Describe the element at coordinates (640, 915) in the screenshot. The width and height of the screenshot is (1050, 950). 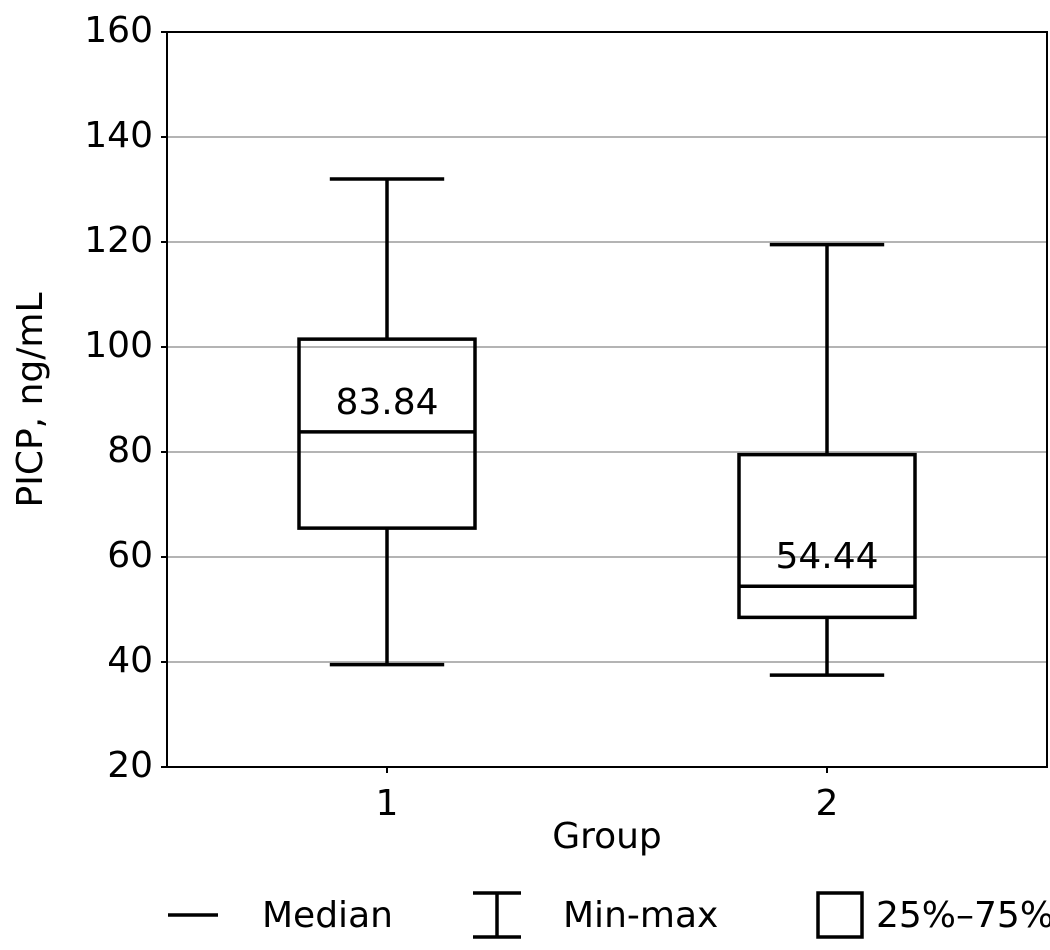
I see `legend-label: Min-max` at that location.